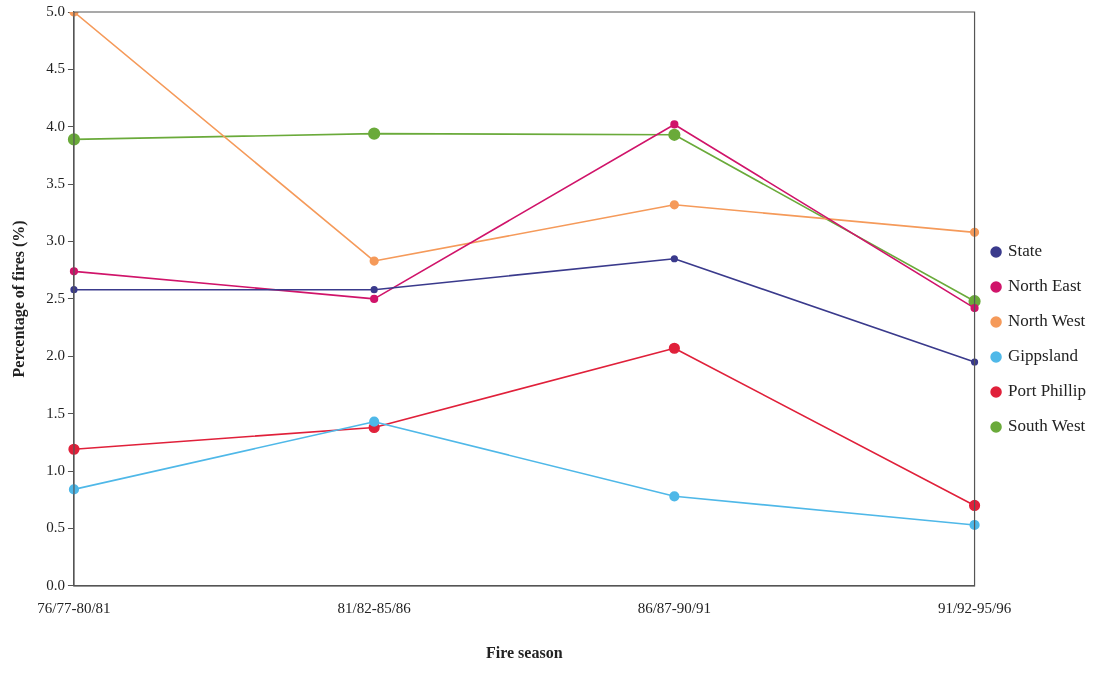 This screenshot has width=1106, height=677. Describe the element at coordinates (1047, 391) in the screenshot. I see `legend-label: Port Phillip` at that location.